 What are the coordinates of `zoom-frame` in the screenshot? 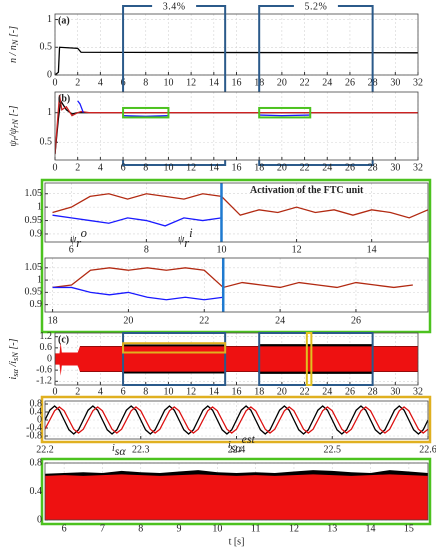 It's located at (236, 491).